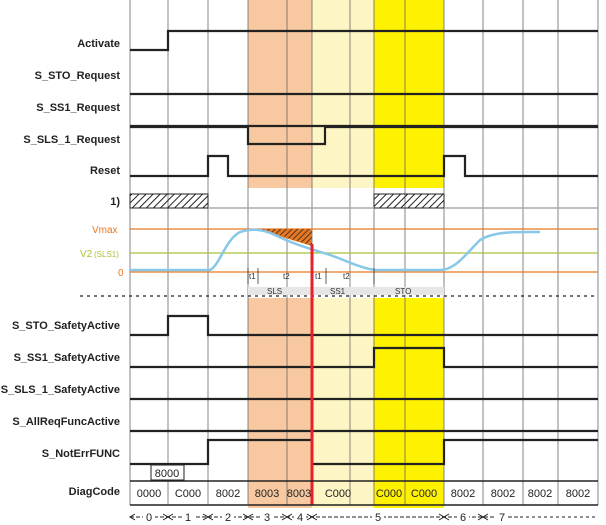 The width and height of the screenshot is (606, 525). I want to click on speed-curve, so click(335, 250).